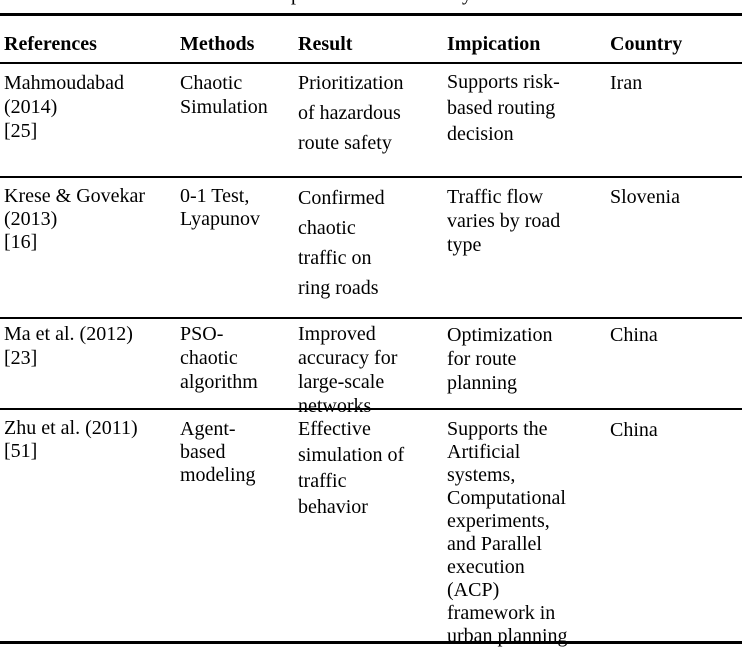 This screenshot has width=742, height=664. What do you see at coordinates (494, 44) in the screenshot?
I see `column-header-implication: Impication` at bounding box center [494, 44].